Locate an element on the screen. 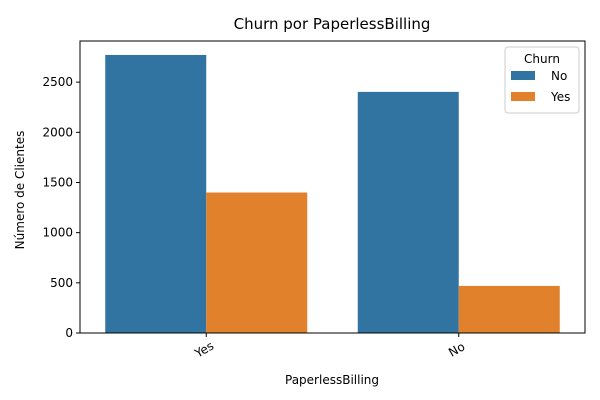 The width and height of the screenshot is (600, 400). chart-title: Churn por PaperlessBilling is located at coordinates (332, 24).